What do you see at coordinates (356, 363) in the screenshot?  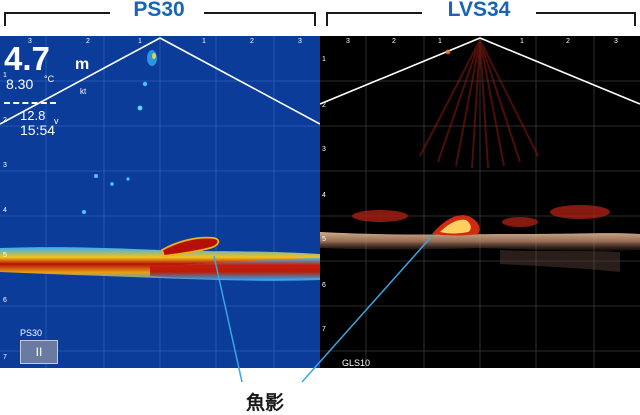 I see `lvs34-source-tag: GLS10` at bounding box center [356, 363].